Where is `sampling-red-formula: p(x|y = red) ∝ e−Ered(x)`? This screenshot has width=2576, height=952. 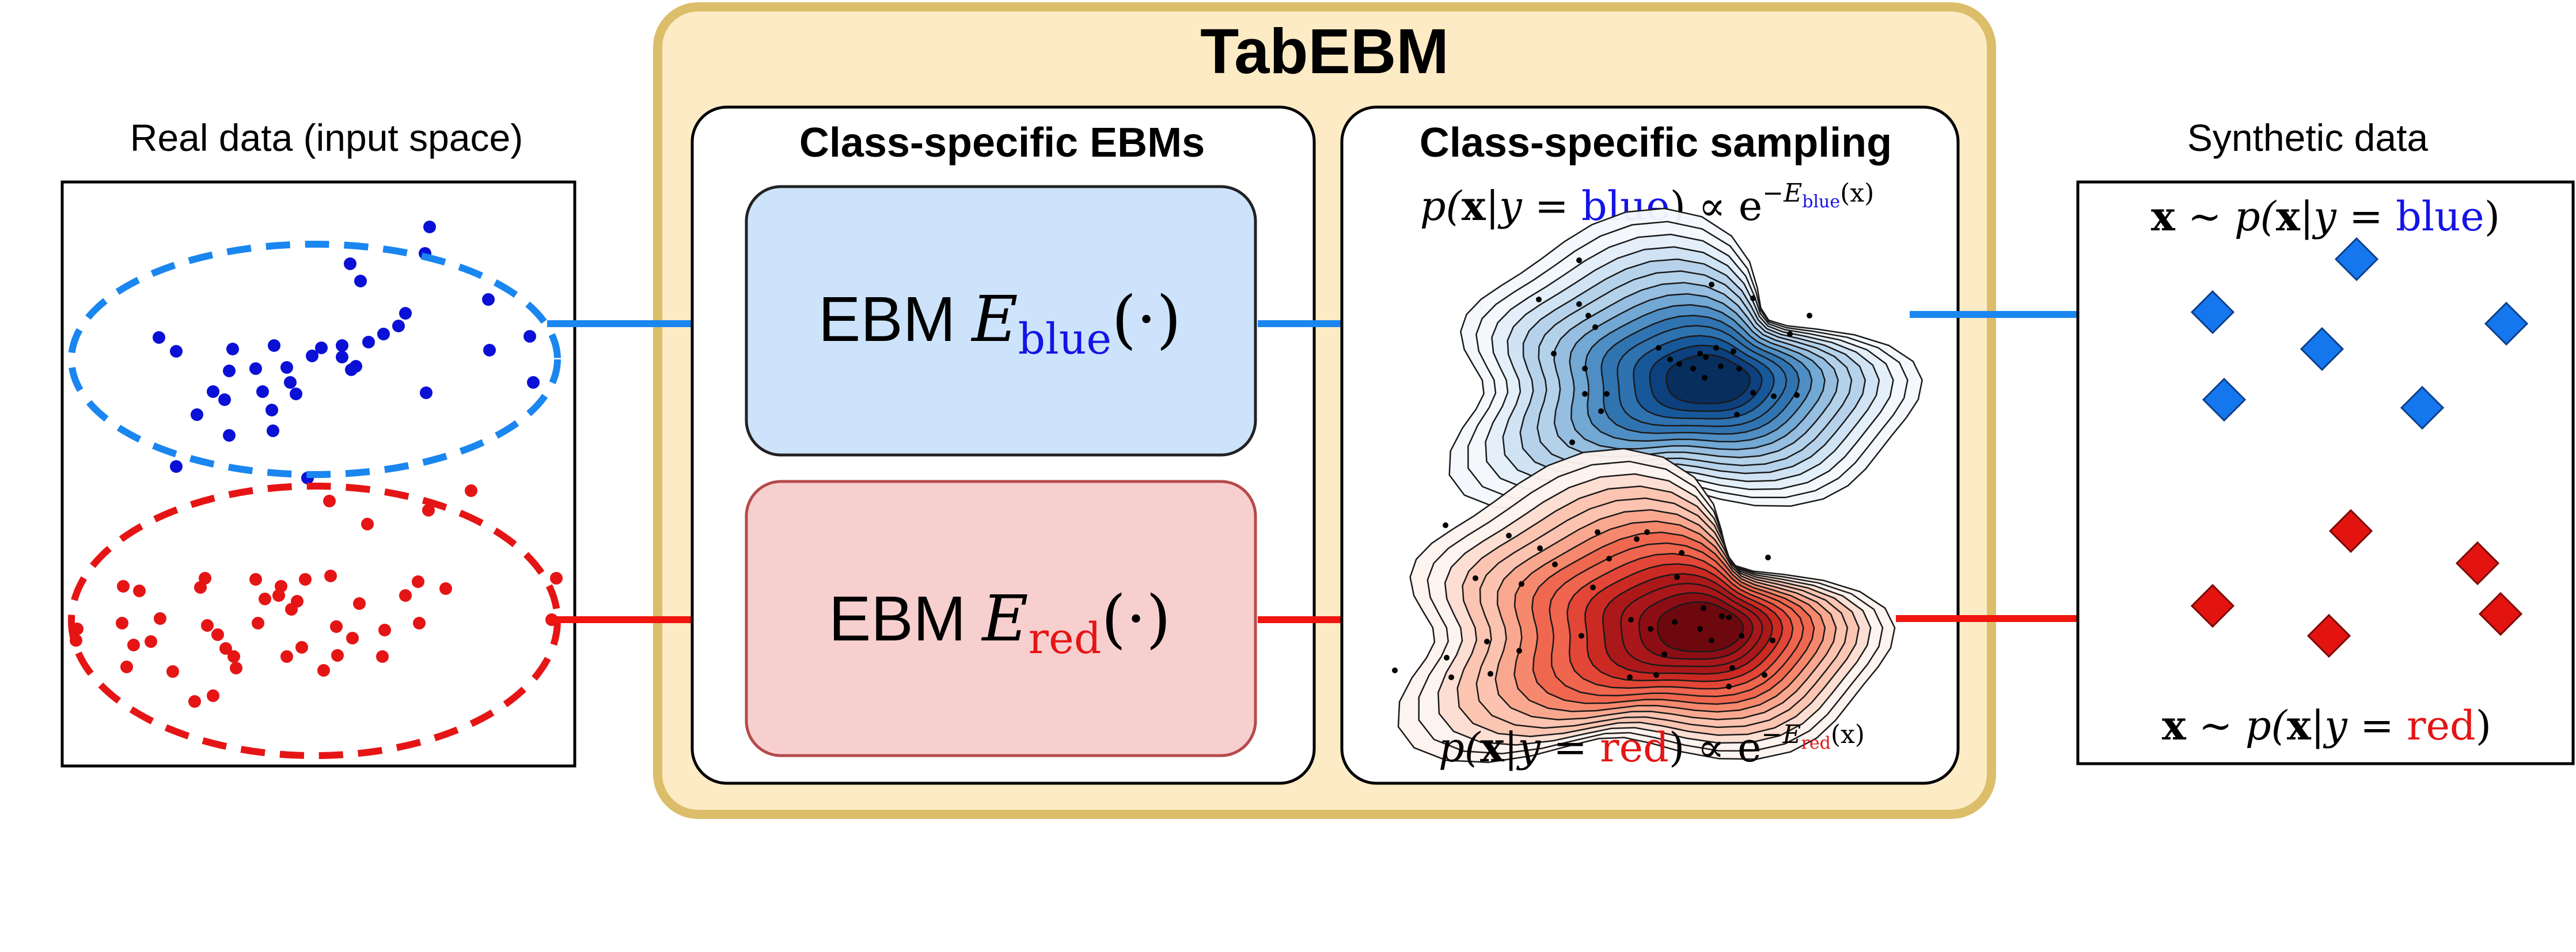 sampling-red-formula: p(x|y = red) ∝ e−Ered(x) is located at coordinates (1652, 746).